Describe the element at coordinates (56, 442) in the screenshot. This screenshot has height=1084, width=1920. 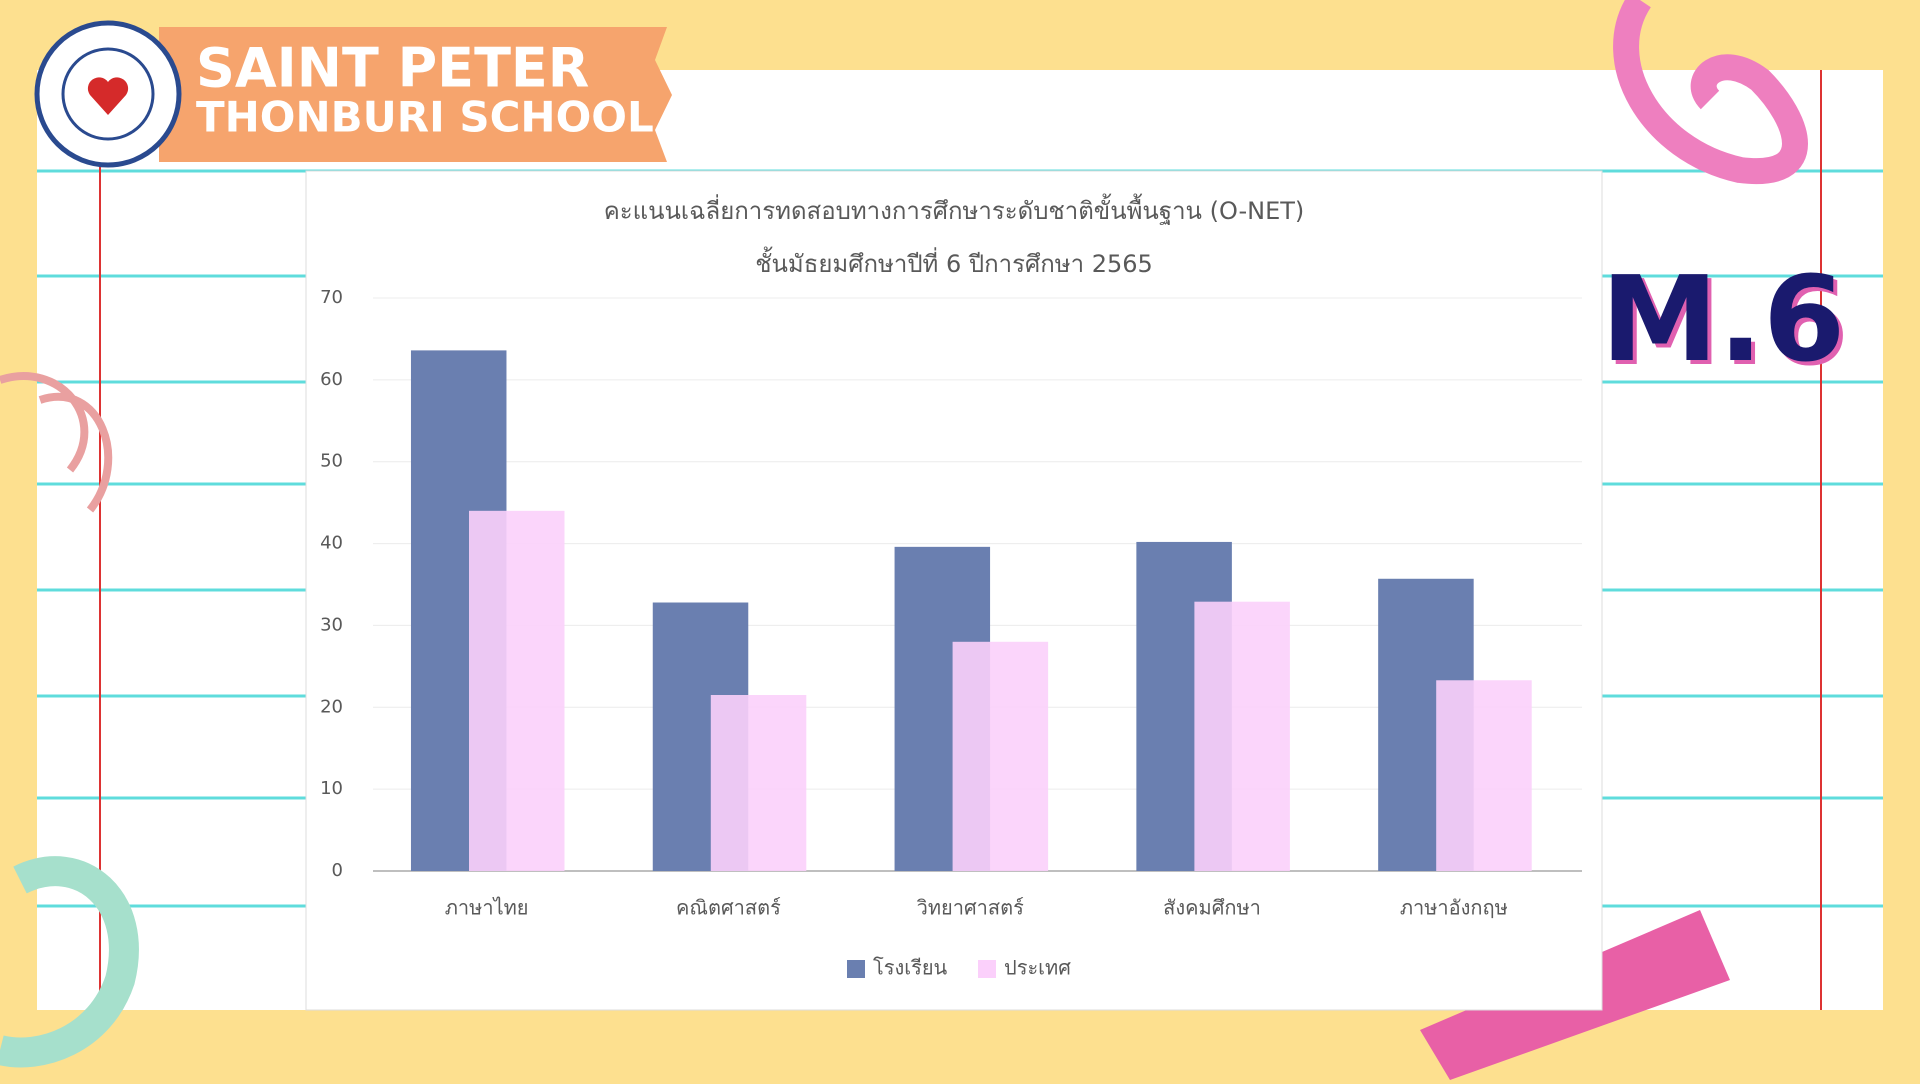
I see `paperclips` at that location.